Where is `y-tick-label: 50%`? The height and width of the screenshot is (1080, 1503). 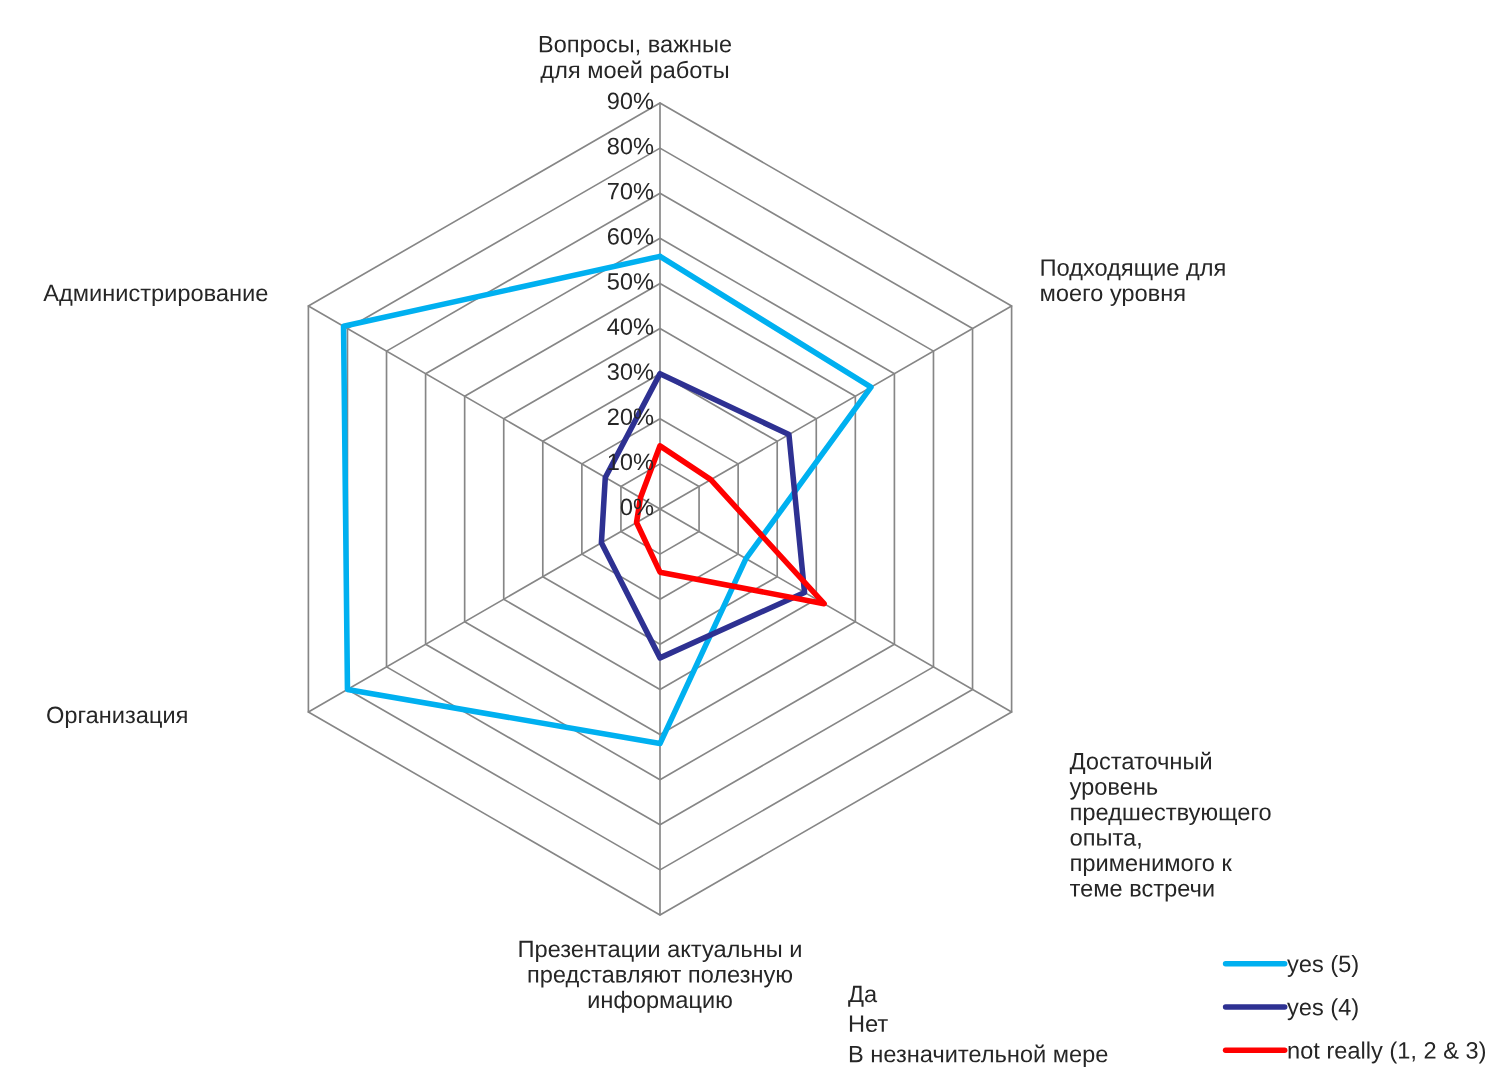 y-tick-label: 50% is located at coordinates (630, 281).